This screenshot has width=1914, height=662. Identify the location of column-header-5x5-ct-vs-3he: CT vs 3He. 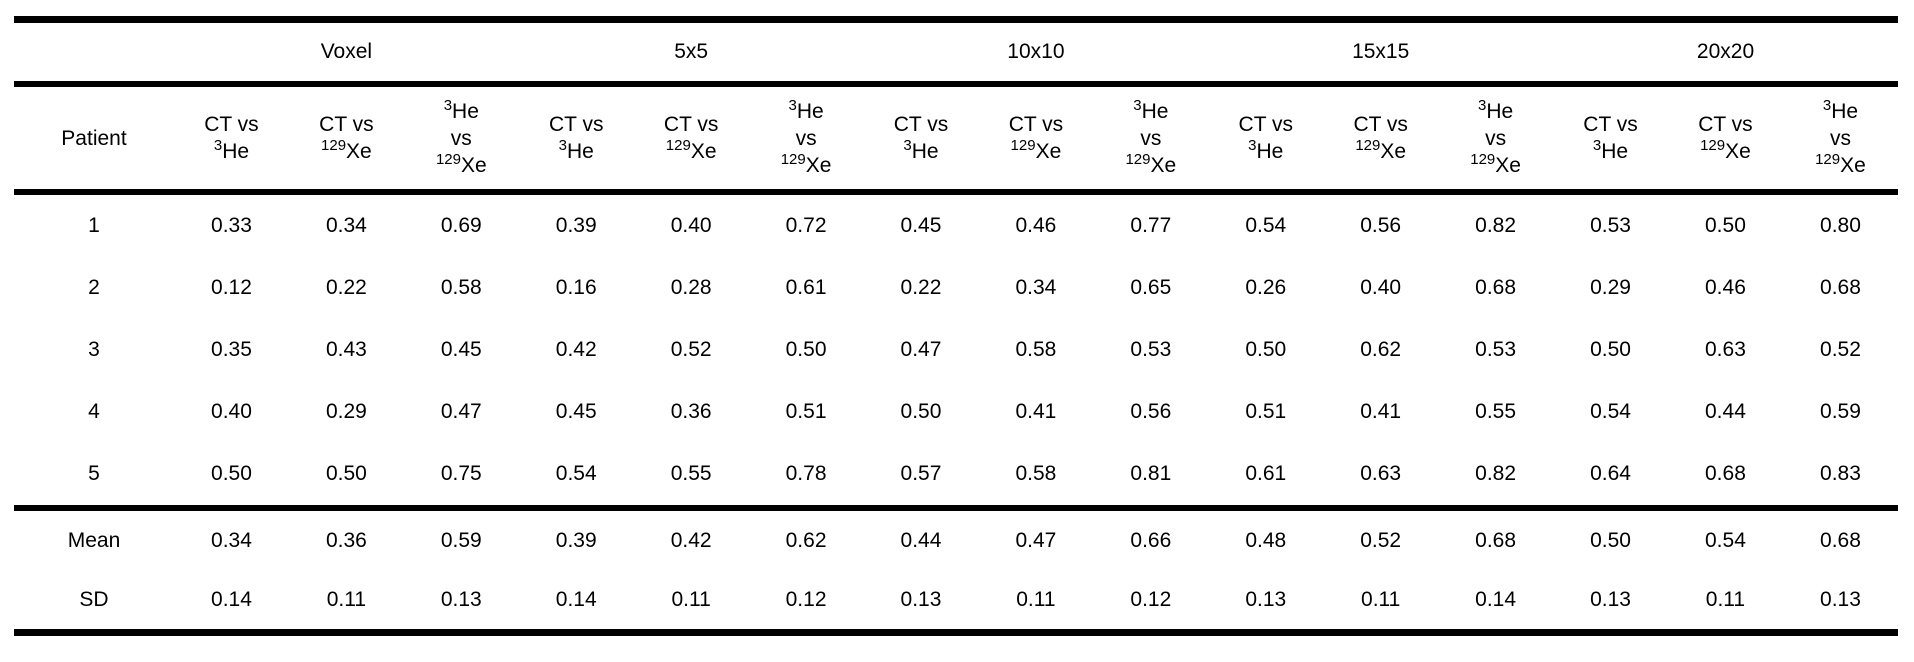
(576, 139).